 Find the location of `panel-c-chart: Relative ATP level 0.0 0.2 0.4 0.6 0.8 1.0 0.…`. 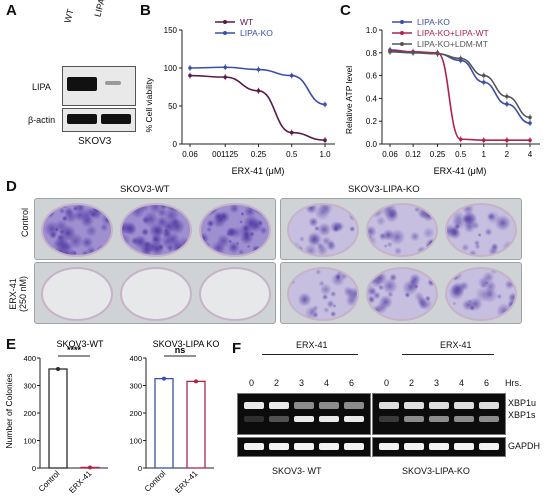

panel-c-chart: Relative ATP level 0.0 0.2 0.4 0.6 0.8 1.0 0.… is located at coordinates (442, 96).